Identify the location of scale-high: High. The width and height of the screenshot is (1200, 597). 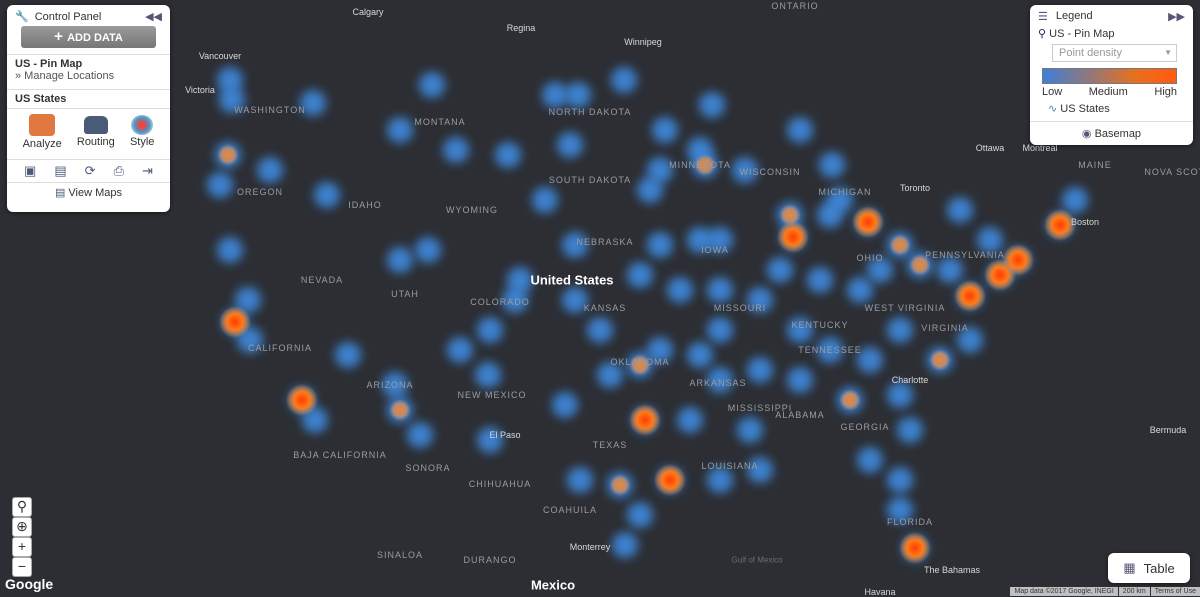
(1165, 92).